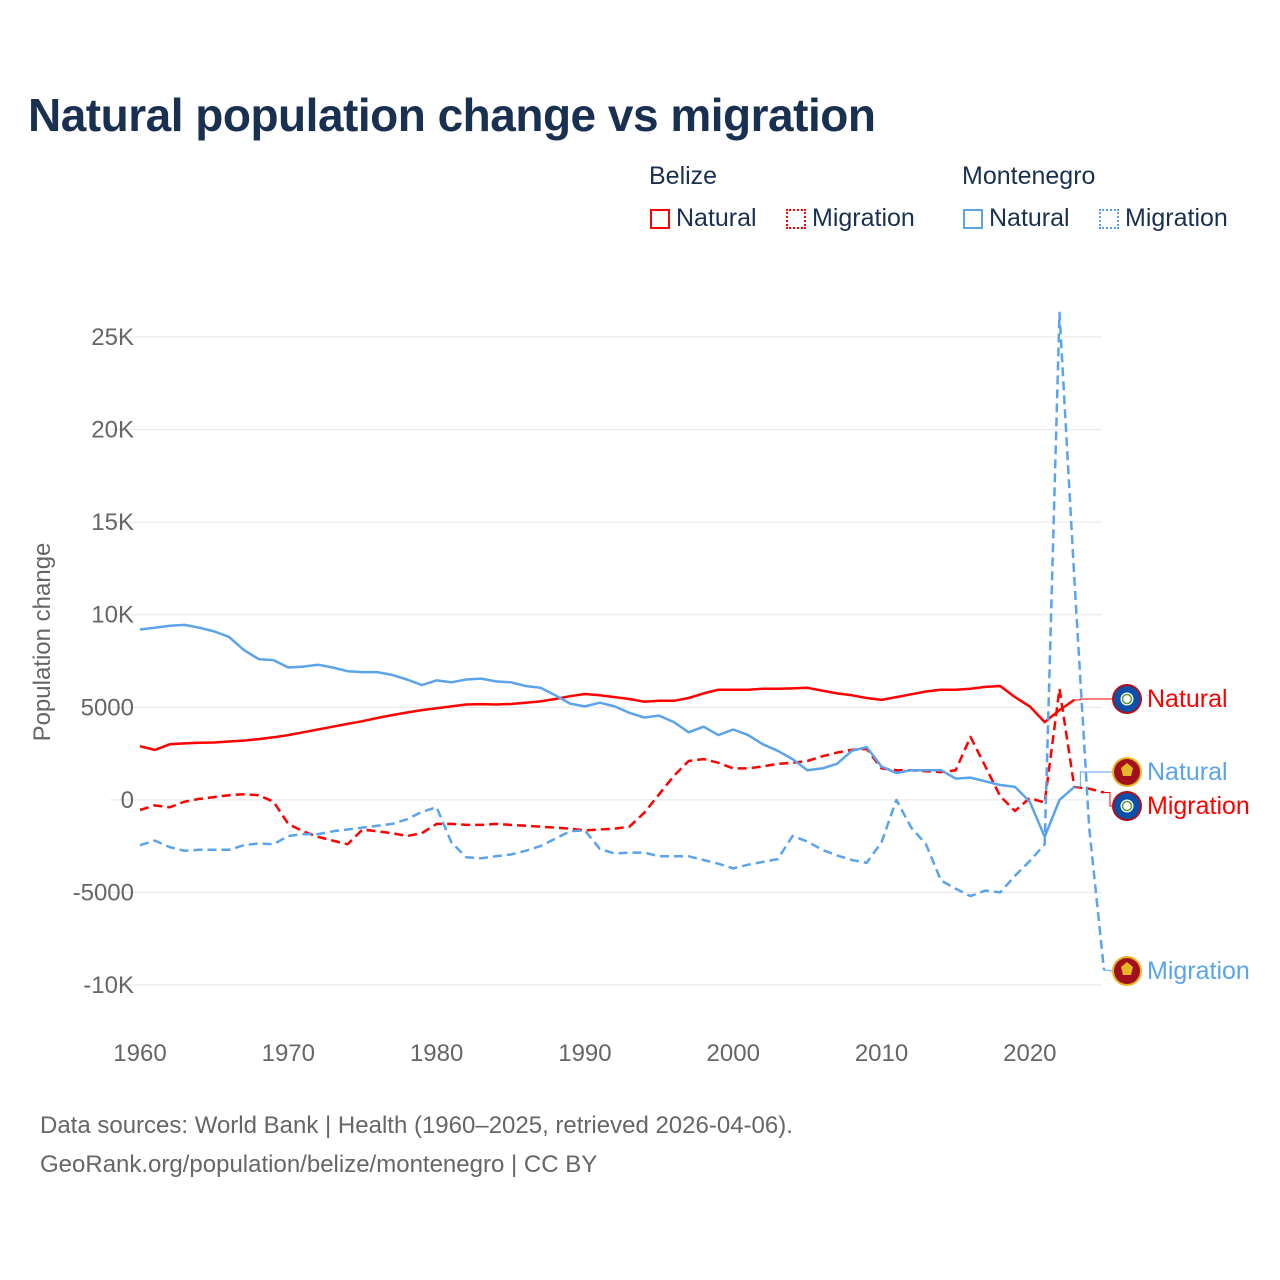  What do you see at coordinates (108, 985) in the screenshot?
I see `y-tick-label: -10K` at bounding box center [108, 985].